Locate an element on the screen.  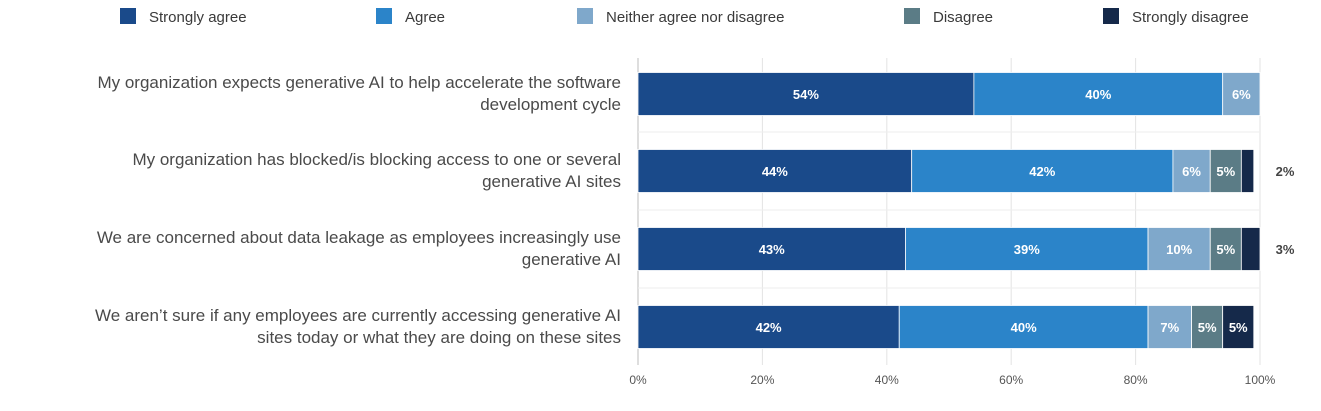
category-label-line: generative AI sites is located at coordinates (551, 181).